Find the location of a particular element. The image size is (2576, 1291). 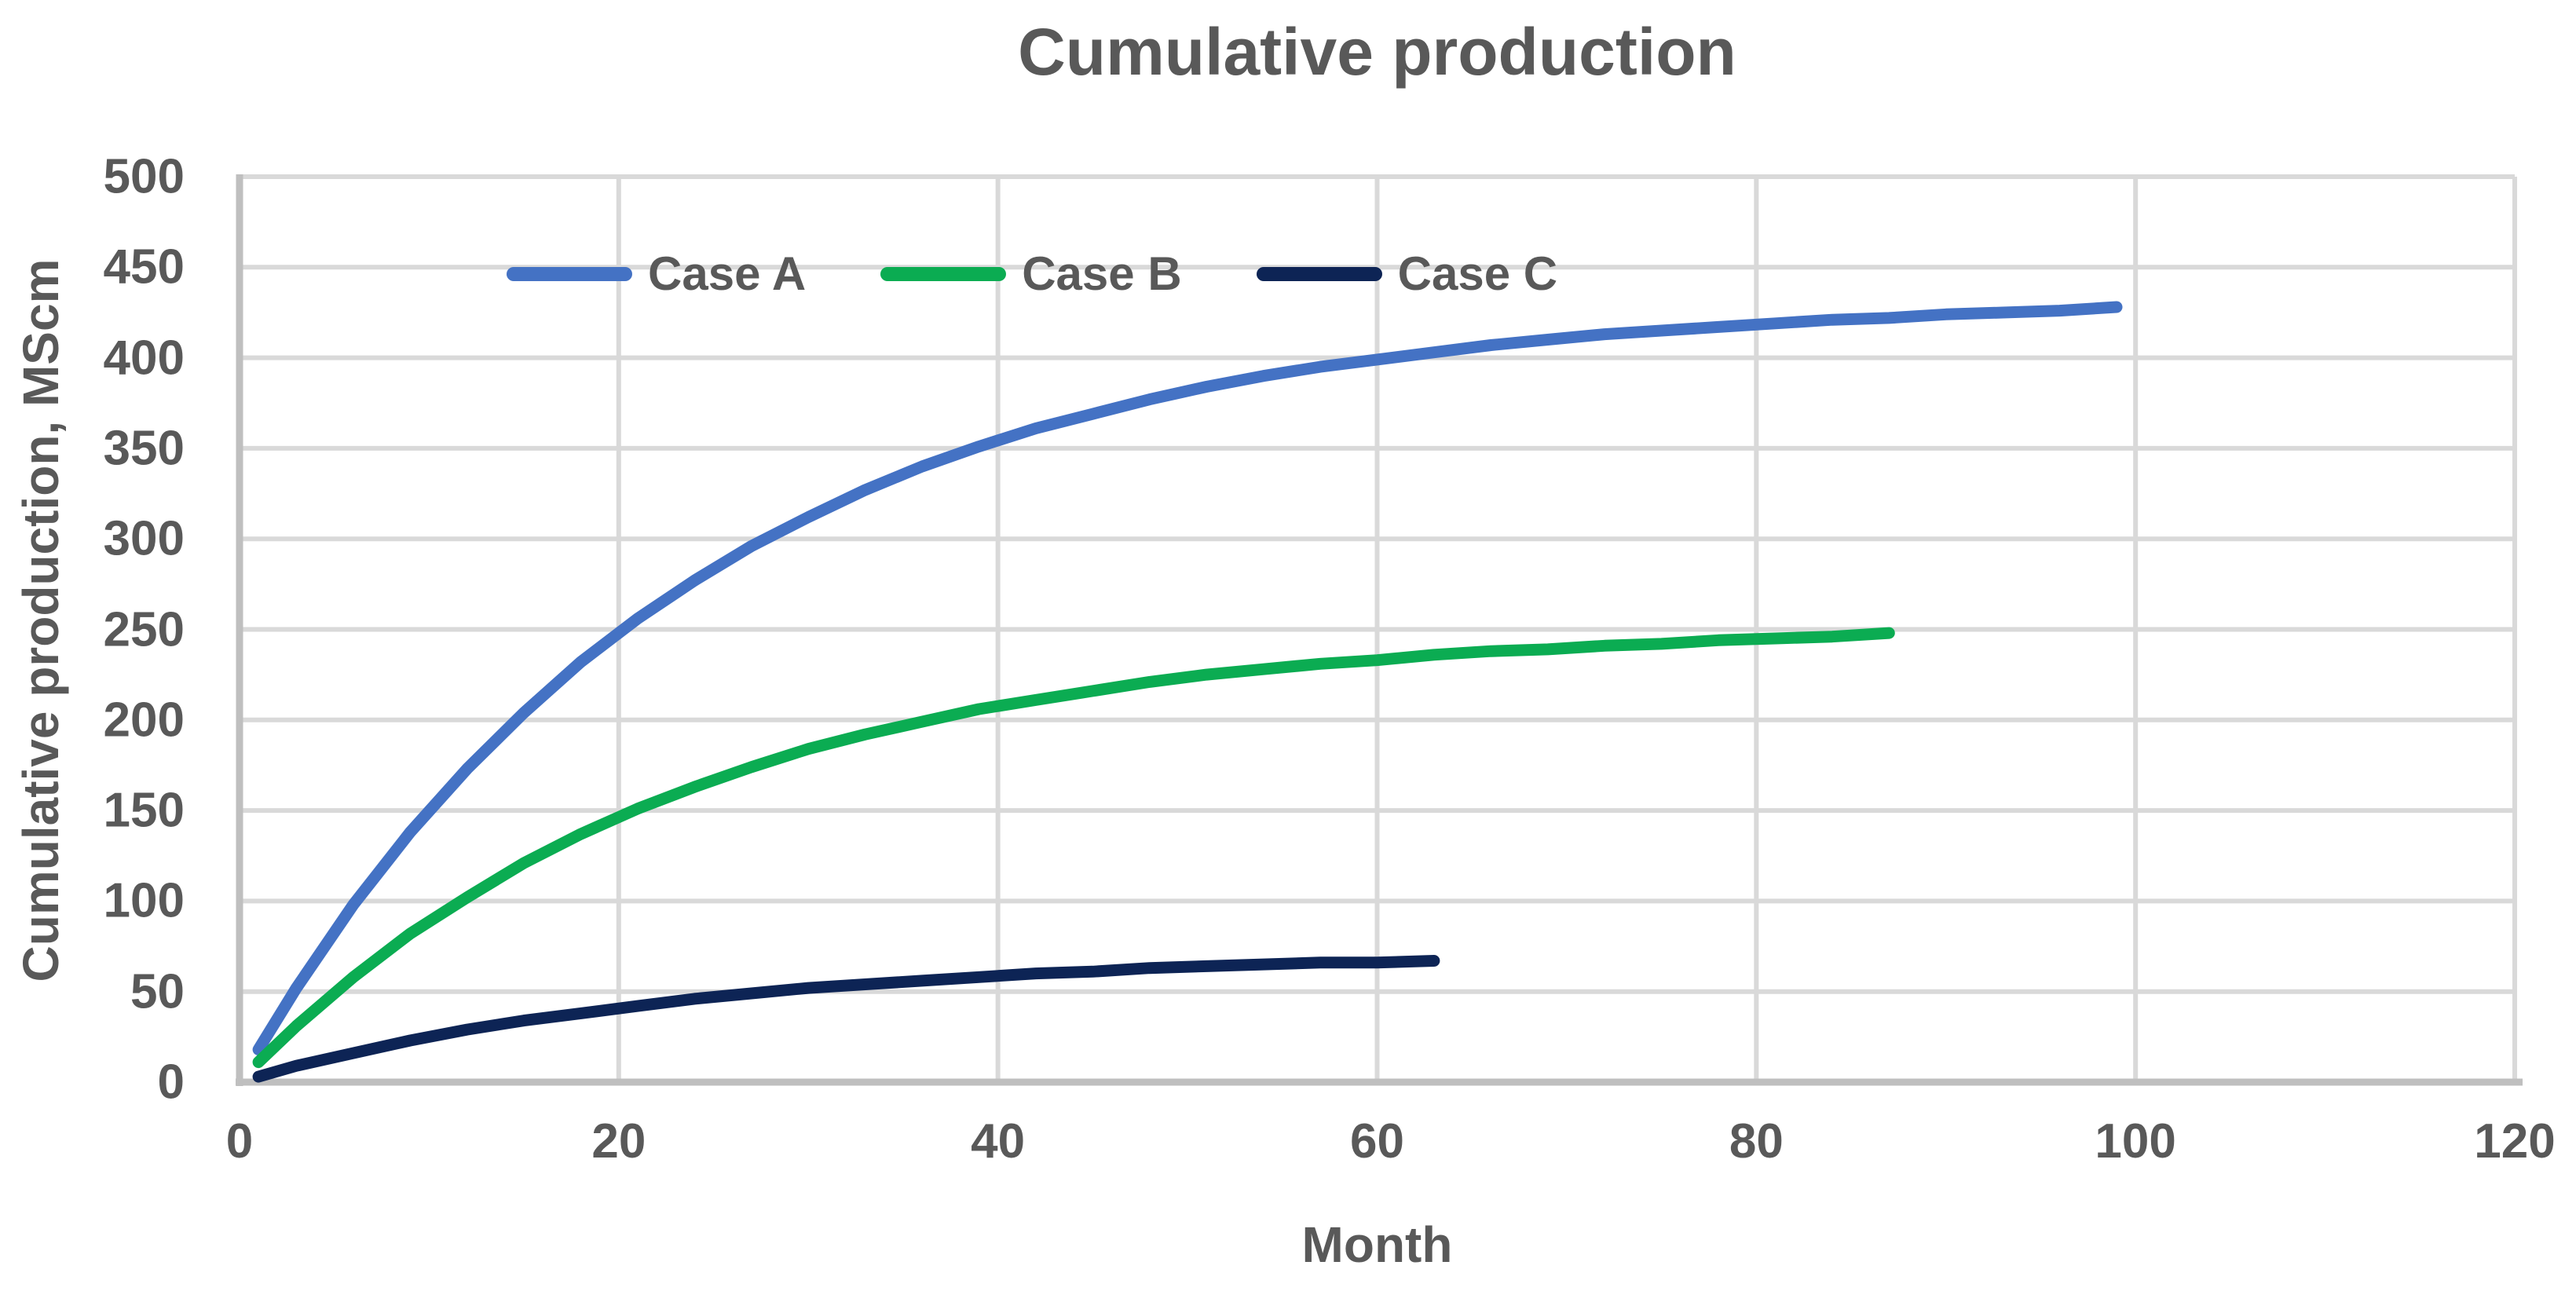

y-tick-label-450: 450 is located at coordinates (144, 267).